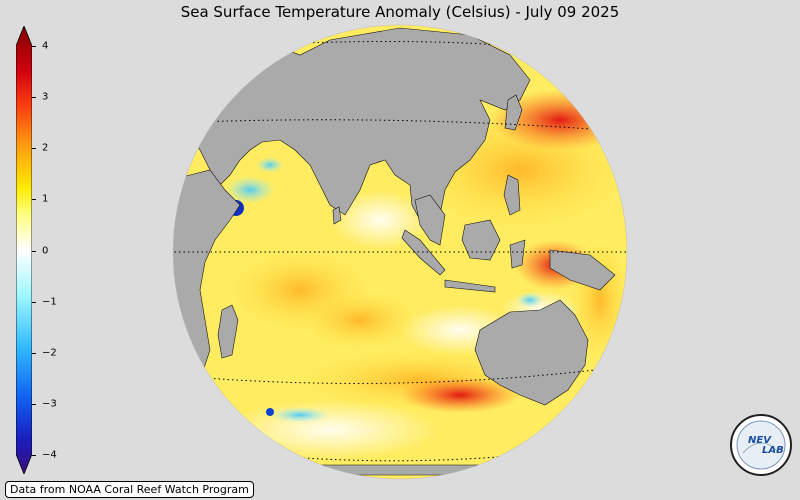 The height and width of the screenshot is (500, 800). What do you see at coordinates (481, 240) in the screenshot?
I see `land-borneo` at bounding box center [481, 240].